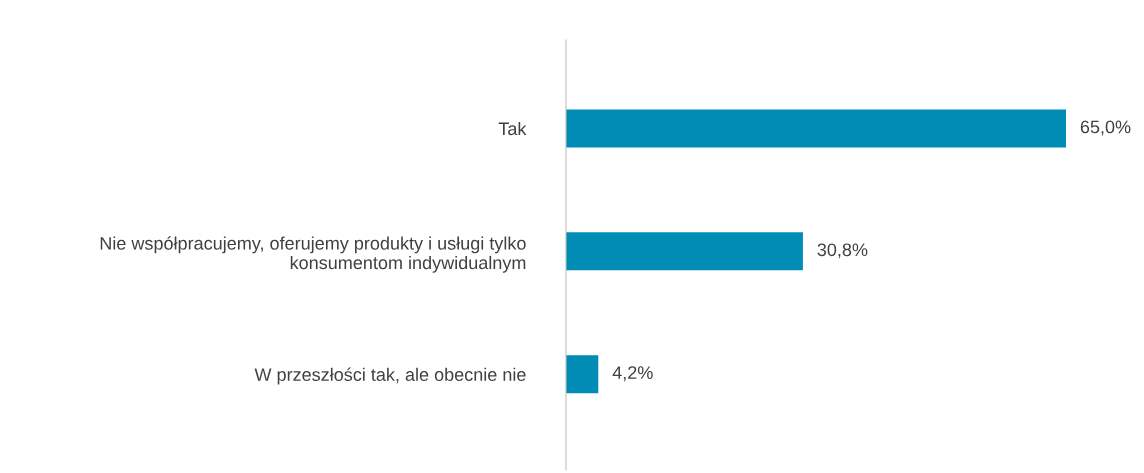  Describe the element at coordinates (313, 254) in the screenshot. I see `y-tick-label: Nie współpracujemy, oferujemy produkty i usługi tylko konsumentom indywidualnym` at that location.